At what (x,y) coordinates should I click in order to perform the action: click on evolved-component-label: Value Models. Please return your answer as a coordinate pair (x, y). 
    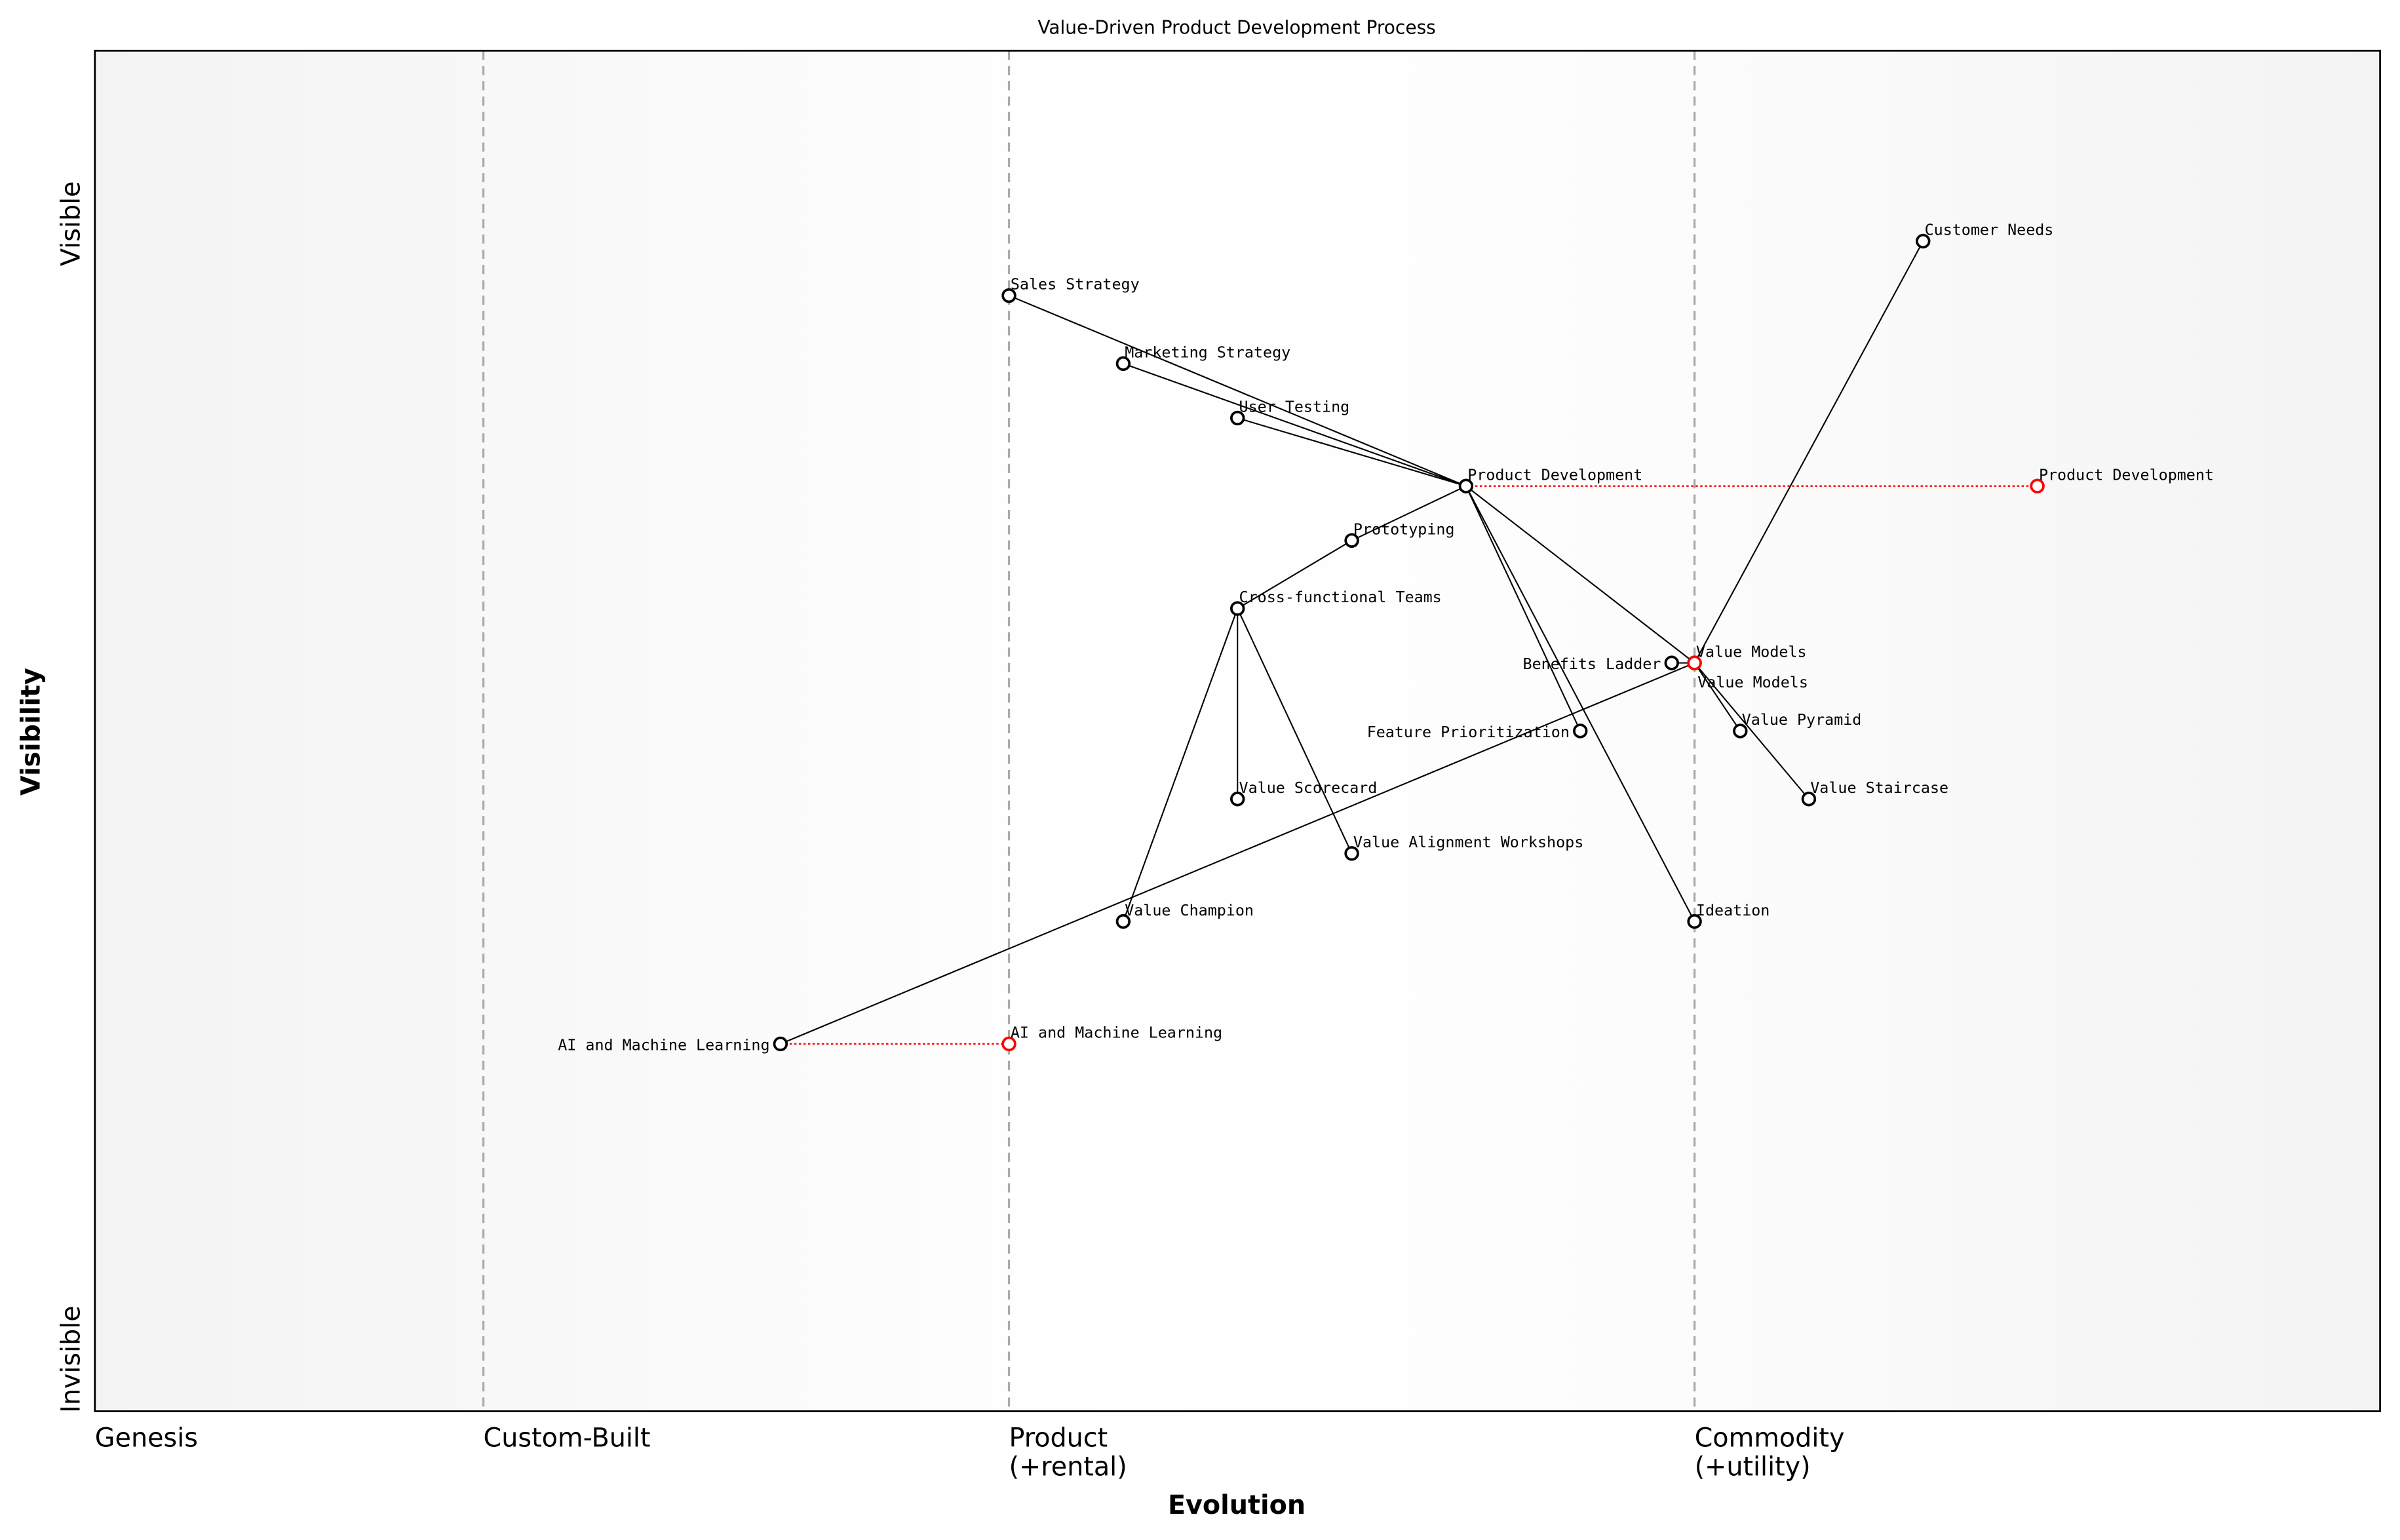
    Looking at the image, I should click on (1752, 682).